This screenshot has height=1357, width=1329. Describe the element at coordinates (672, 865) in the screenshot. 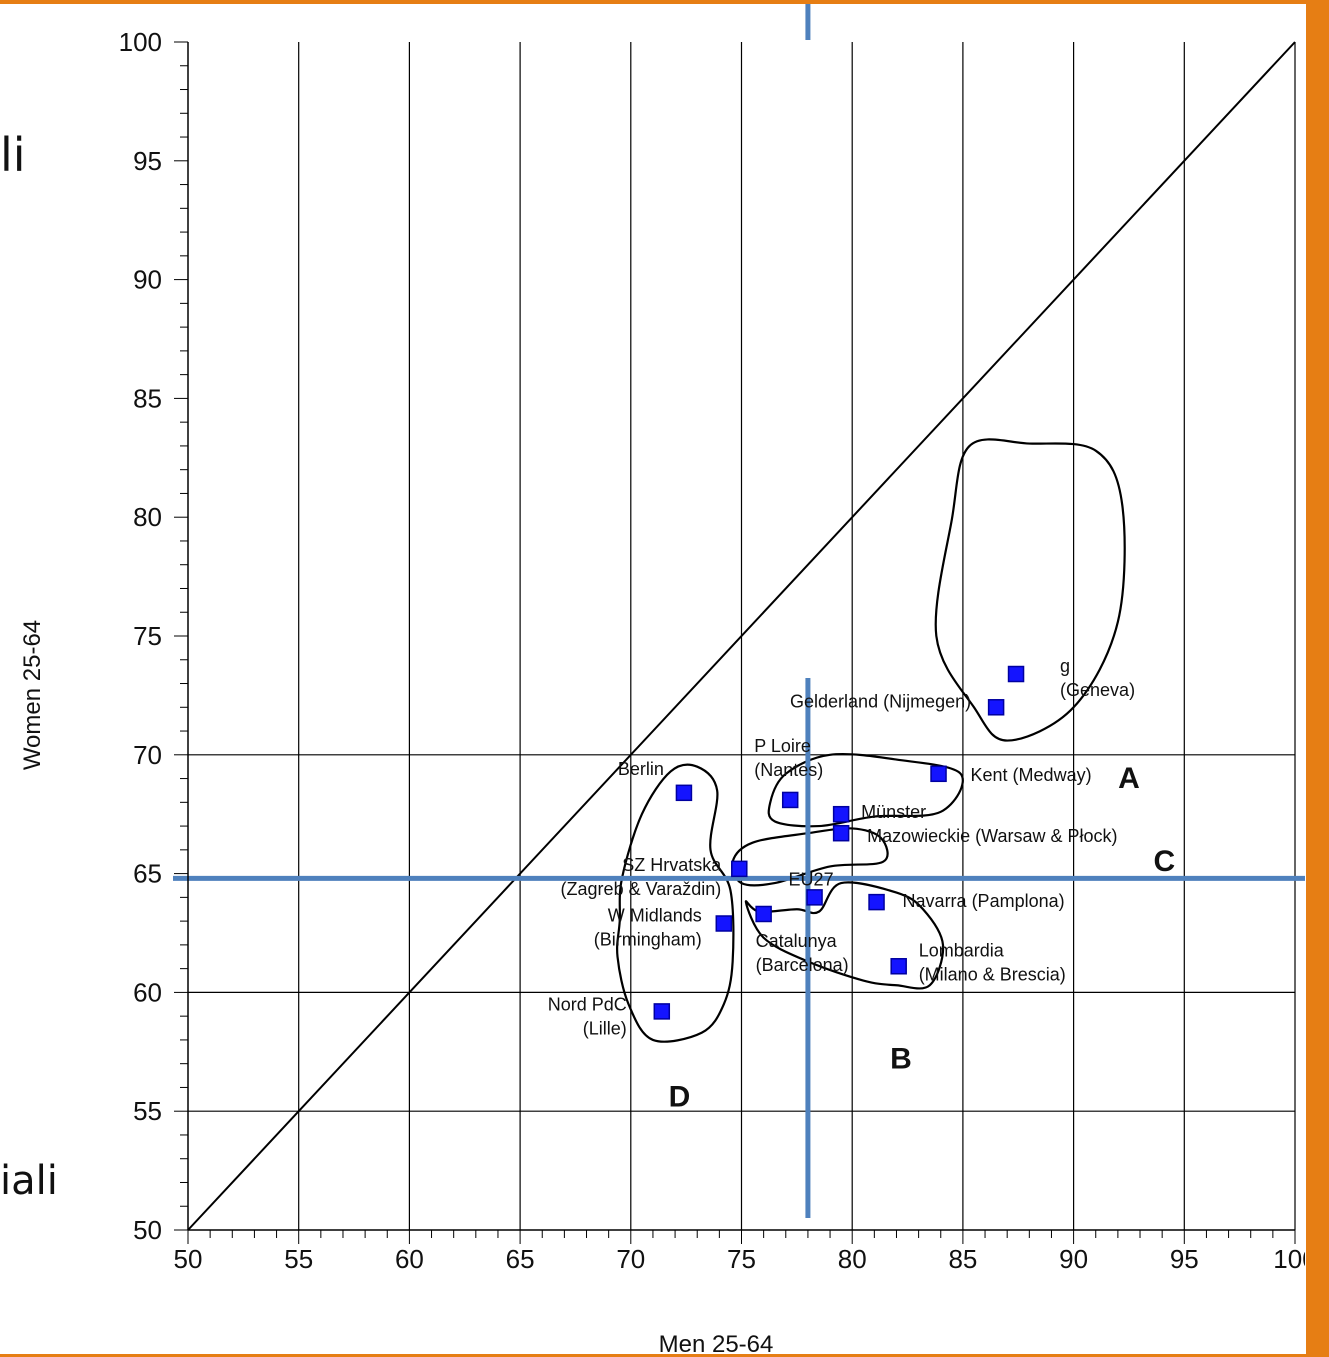

I see `point-sz-hrvatska-zagreb-vara-din-label: SZ Hrvatska` at that location.